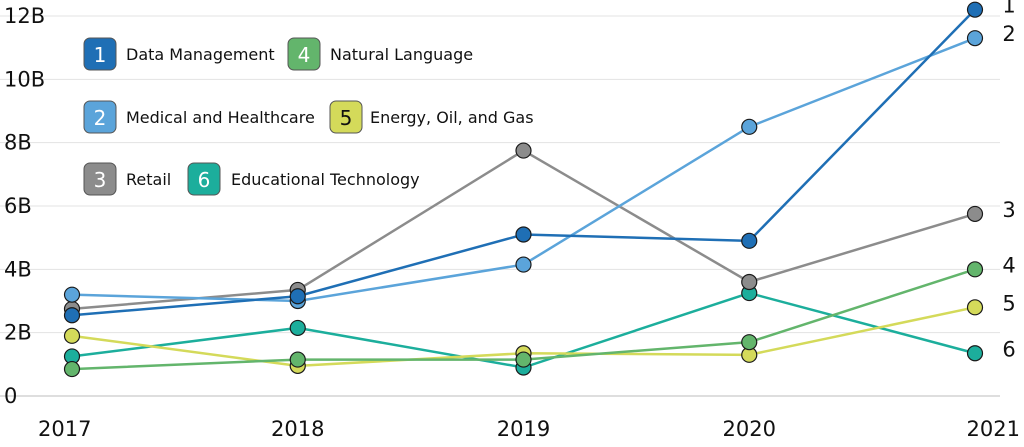 Image resolution: width=1024 pixels, height=447 pixels. I want to click on legend-item-5: 5 Energy, Oil, and Gas, so click(431, 117).